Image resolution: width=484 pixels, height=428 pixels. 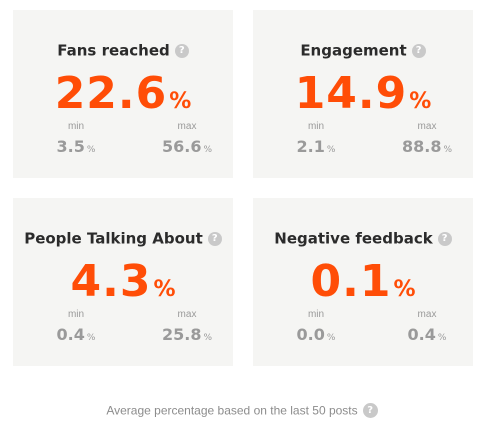 I want to click on card-title: Engagement, so click(x=353, y=50).